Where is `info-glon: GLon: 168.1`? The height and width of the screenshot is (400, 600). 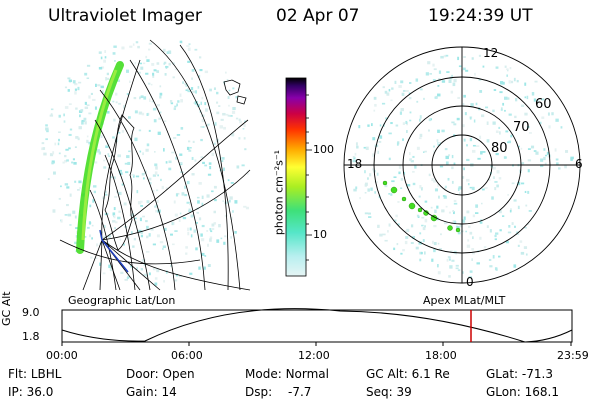
info-glon: GLon: 168.1 is located at coordinates (522, 392).